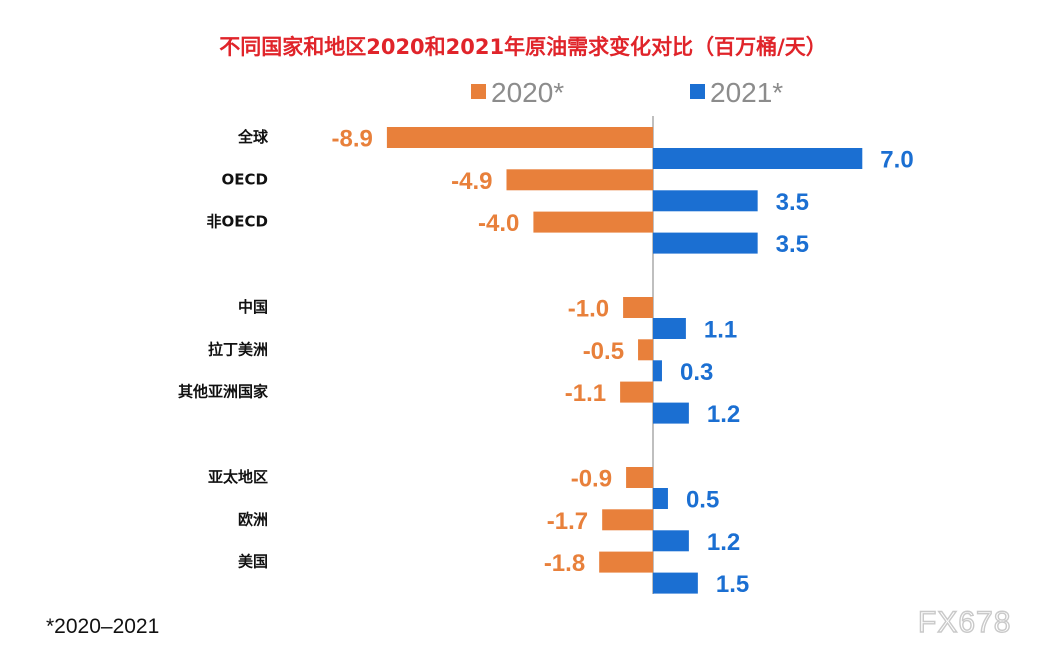  Describe the element at coordinates (567, 521) in the screenshot. I see `data-label: -1.7` at that location.